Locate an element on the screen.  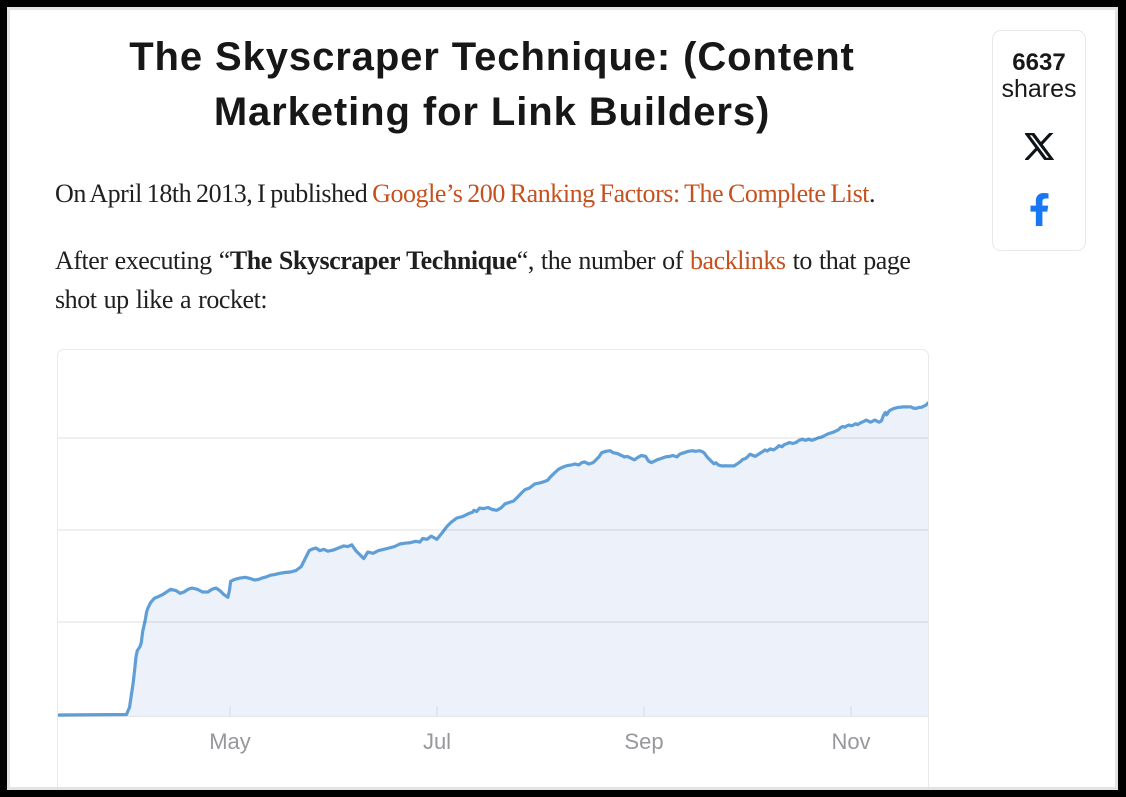
svg-text: Sep is located at coordinates (643, 741).